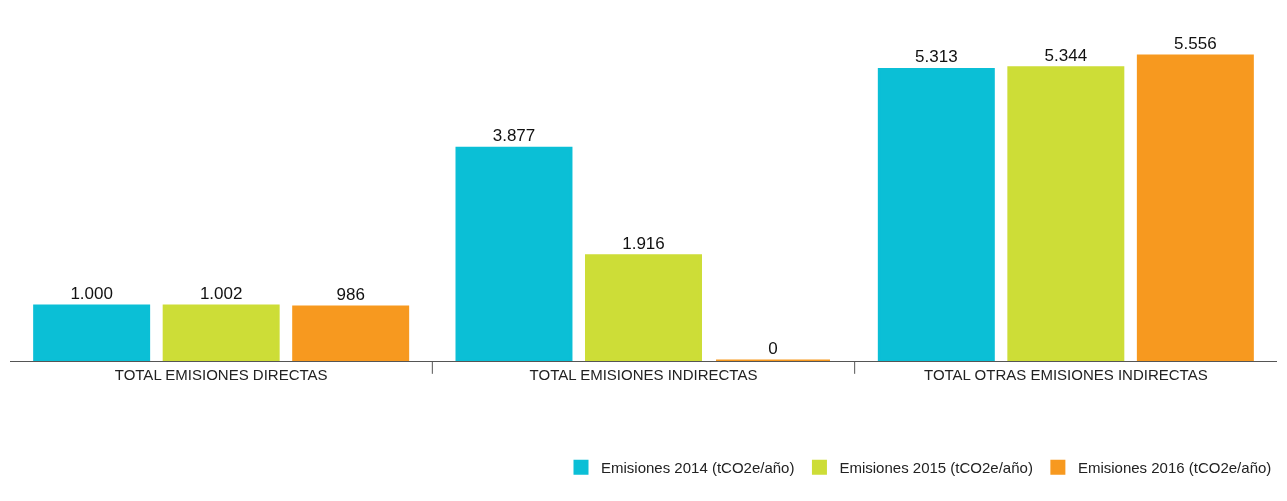  Describe the element at coordinates (643, 374) in the screenshot. I see `x-tick-label: TOTAL EMISIONES INDIRECTAS` at that location.